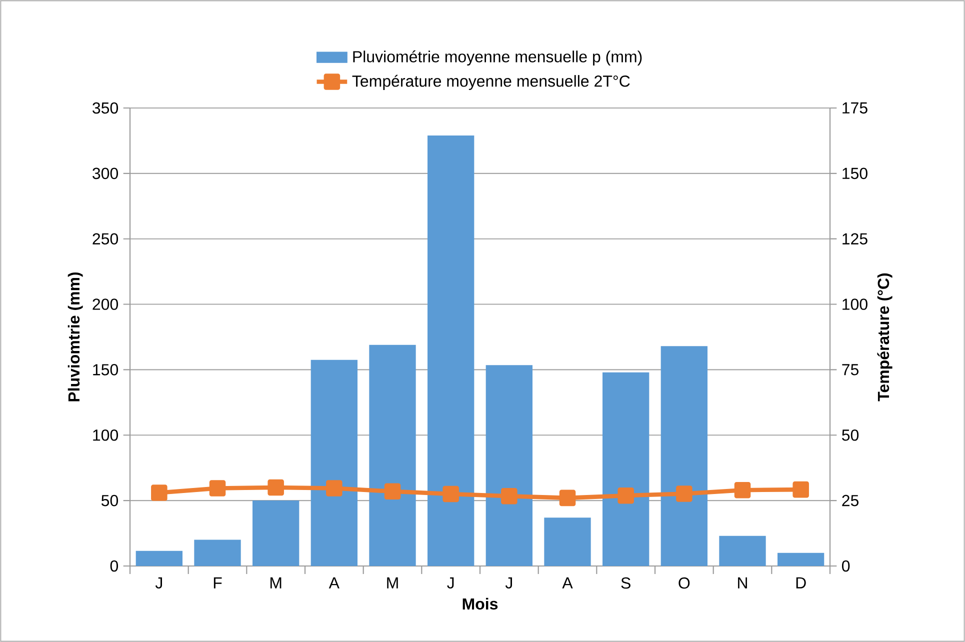 The height and width of the screenshot is (642, 965). Describe the element at coordinates (105, 108) in the screenshot. I see `y-tick-label: 350` at that location.